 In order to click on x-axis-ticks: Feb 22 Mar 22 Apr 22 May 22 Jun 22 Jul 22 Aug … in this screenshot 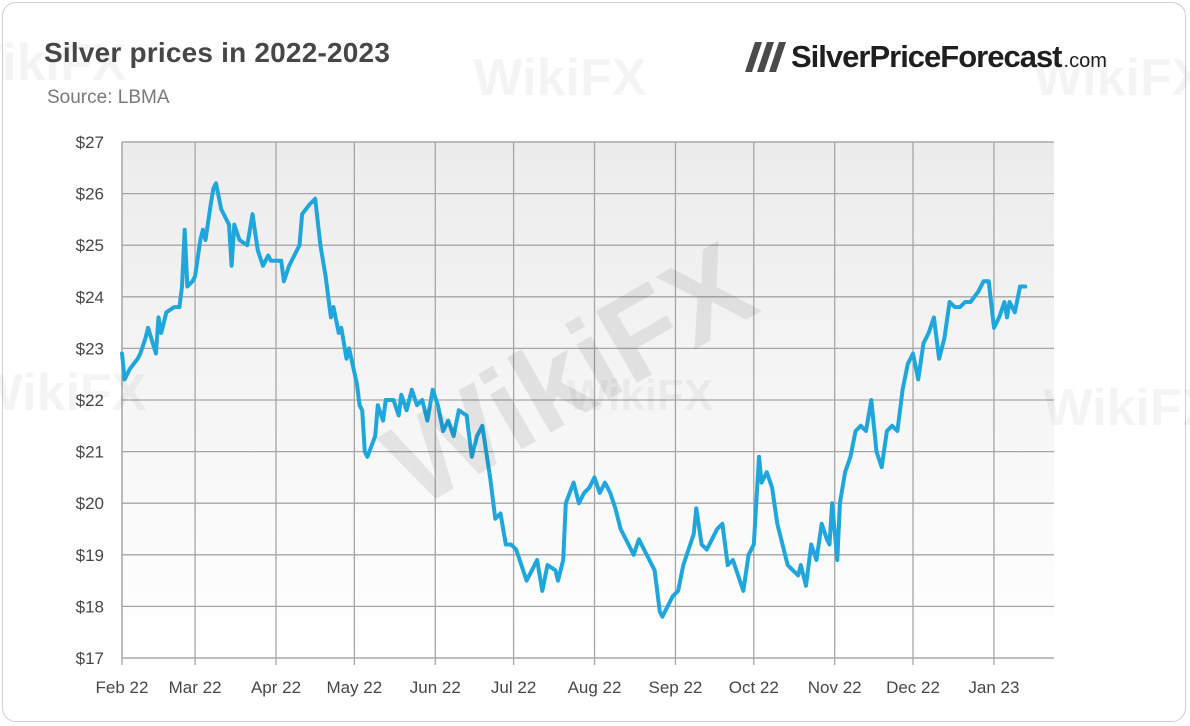, I will do `click(557, 677)`.